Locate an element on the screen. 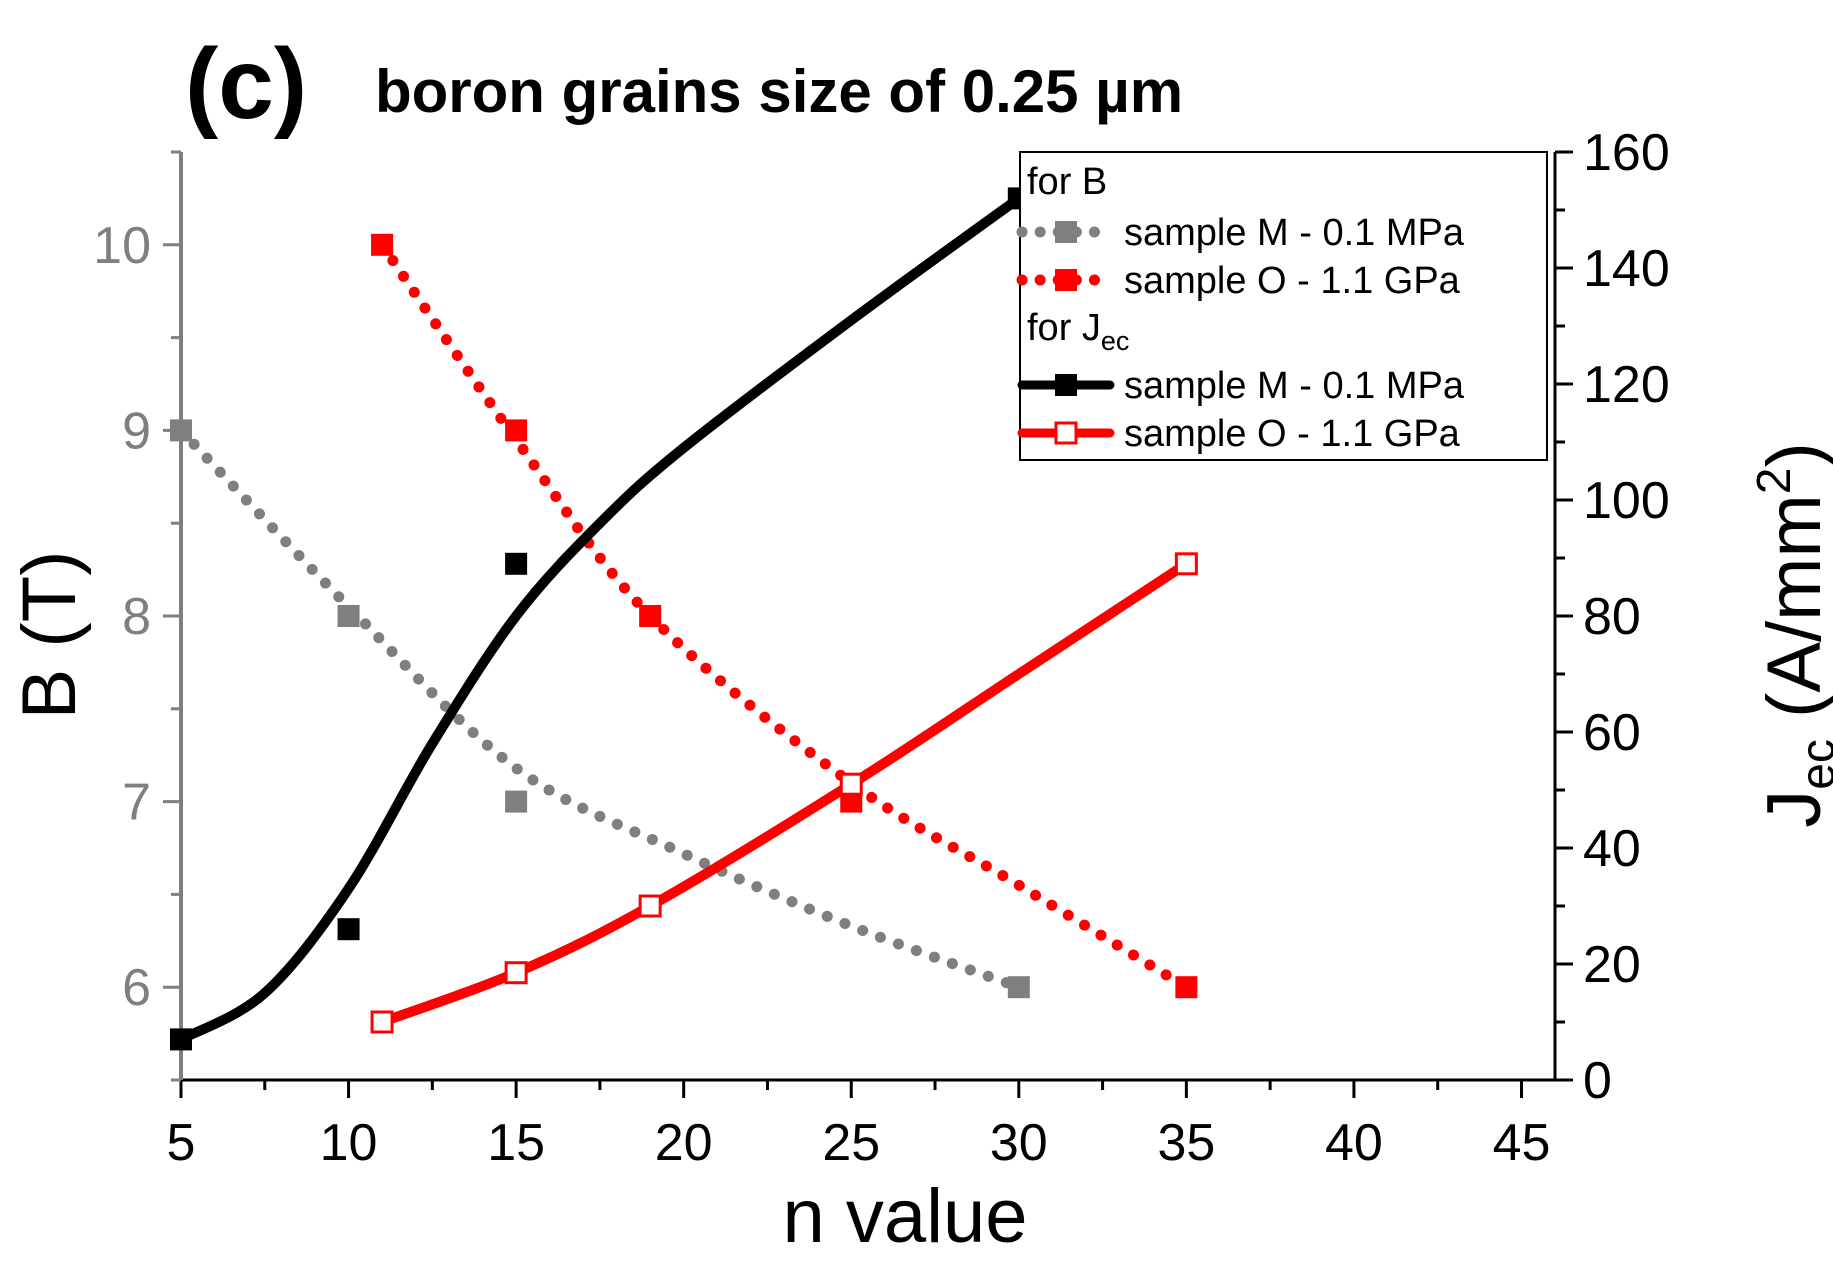  chart-title: boron grains size of 0.25 µm is located at coordinates (779, 91).